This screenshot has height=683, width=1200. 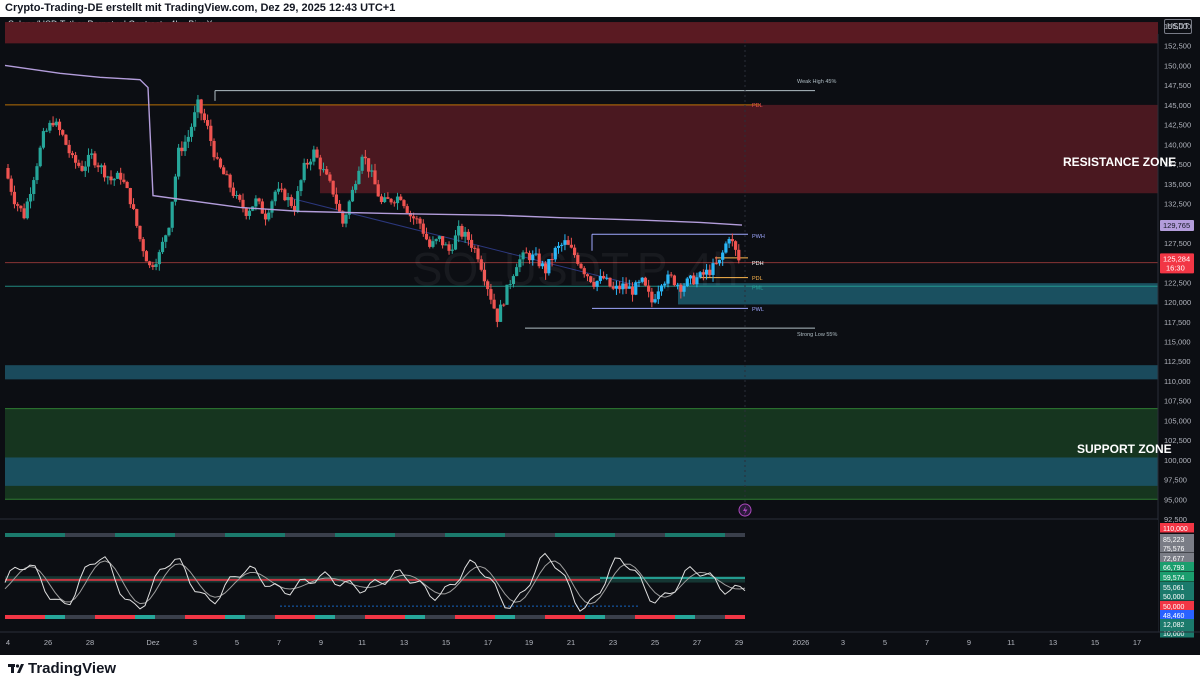 I want to click on time-tick-label: 27, so click(x=697, y=642).